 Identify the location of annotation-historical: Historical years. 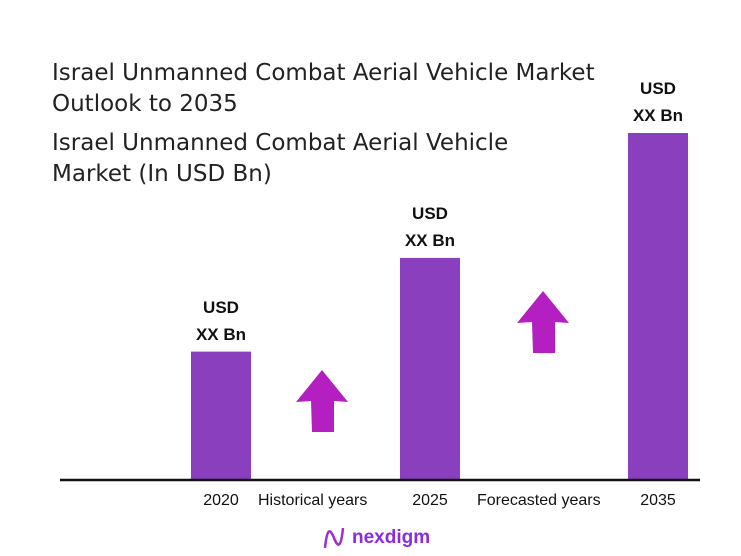
(313, 500).